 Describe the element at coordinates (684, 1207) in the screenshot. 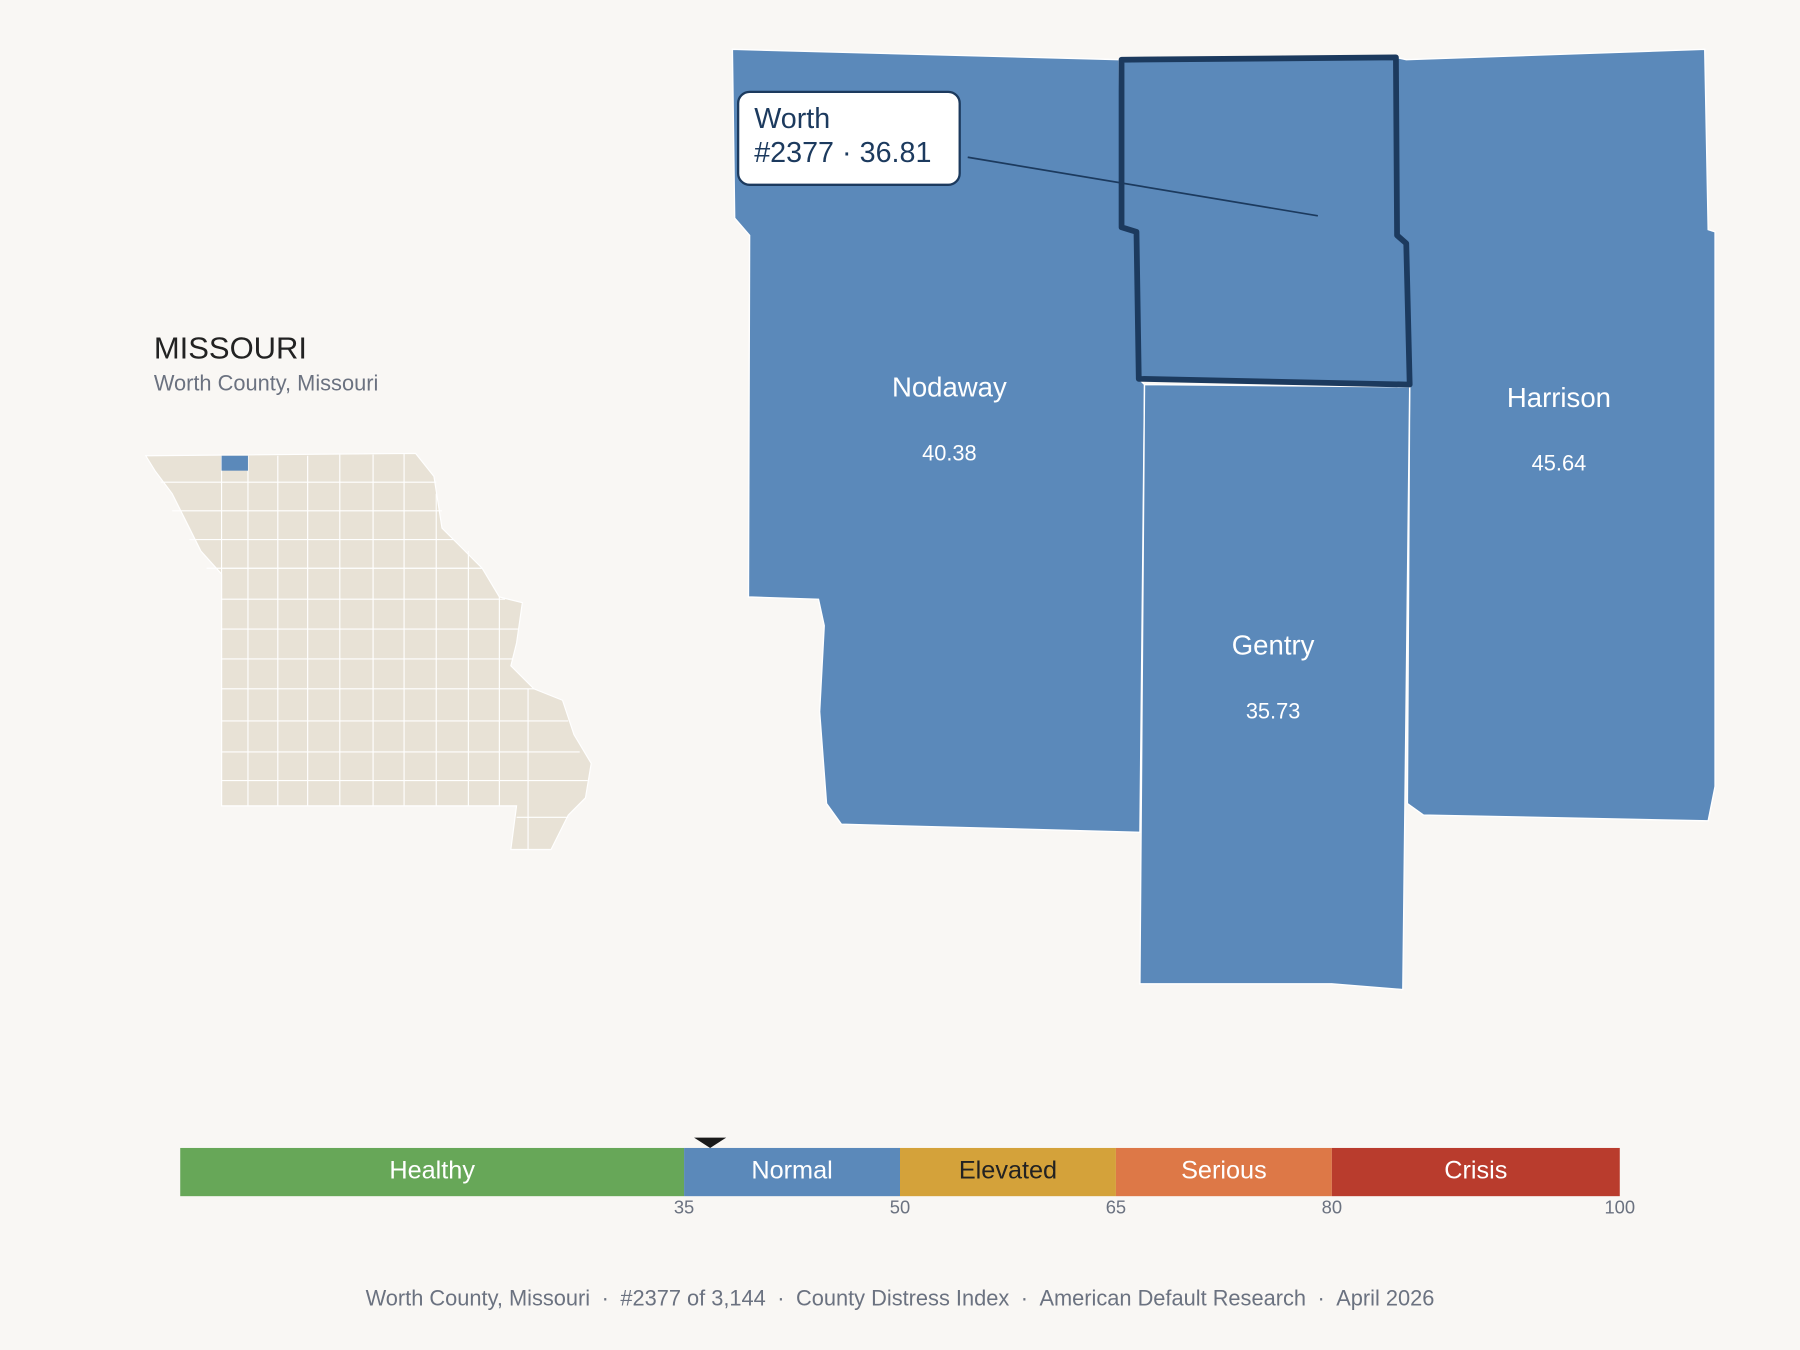

I see `scale-tick-label: 35` at that location.